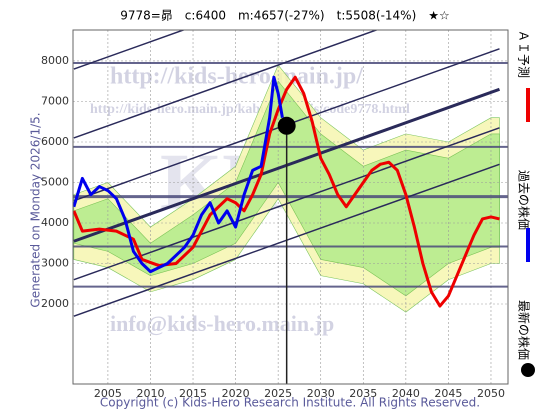  What do you see at coordinates (406, 393) in the screenshot?
I see `x-tick-label: 2040` at bounding box center [406, 393].